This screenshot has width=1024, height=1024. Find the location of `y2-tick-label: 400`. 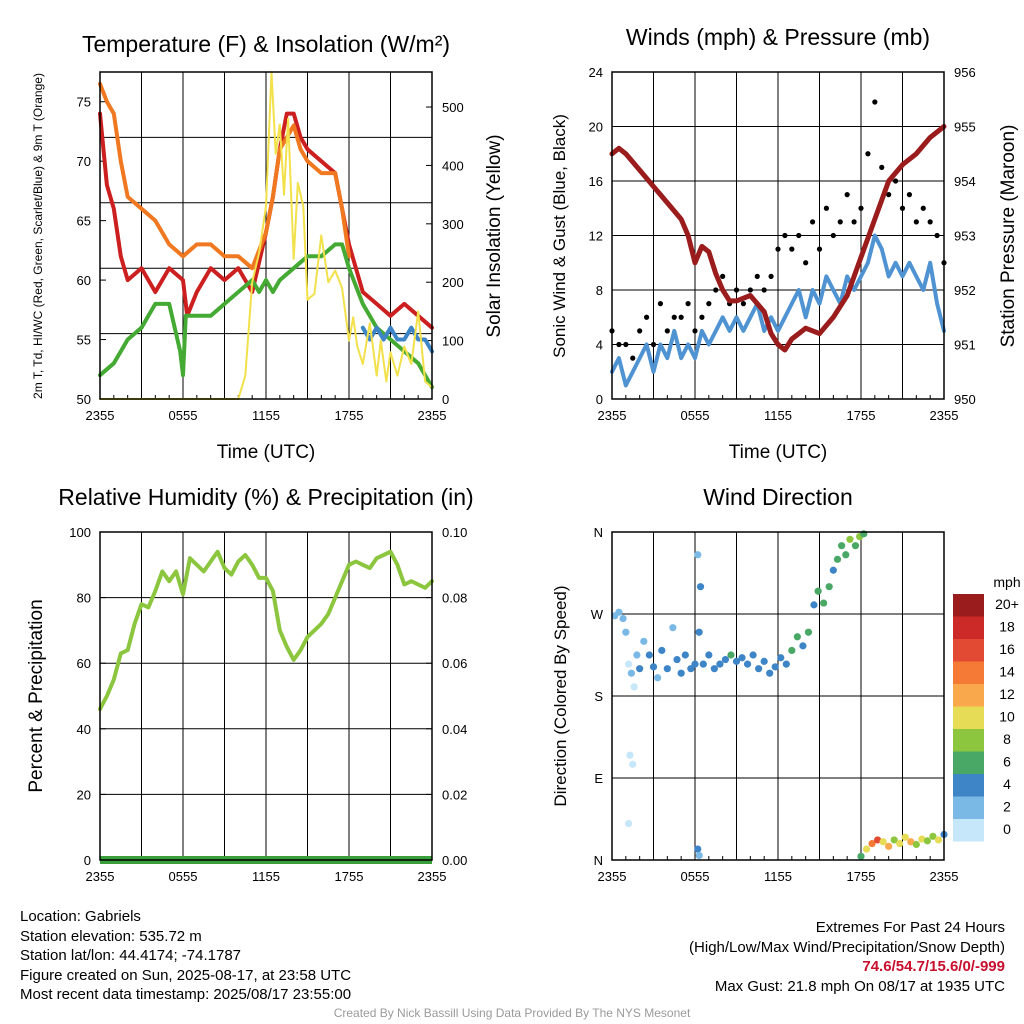

y2-tick-label: 400 is located at coordinates (453, 165).